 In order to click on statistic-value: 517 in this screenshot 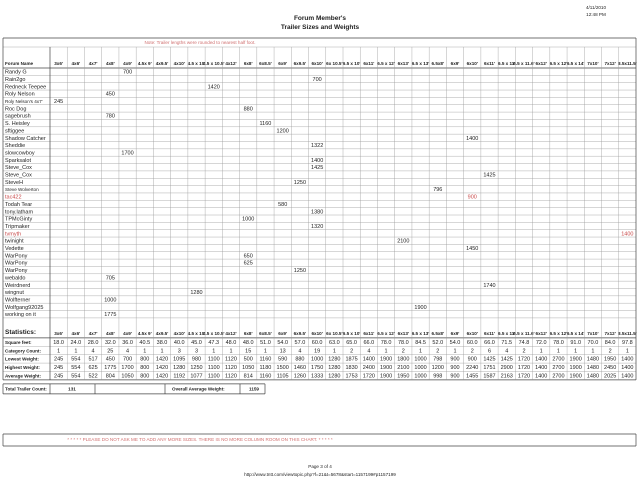, I will do `click(92, 360)`.